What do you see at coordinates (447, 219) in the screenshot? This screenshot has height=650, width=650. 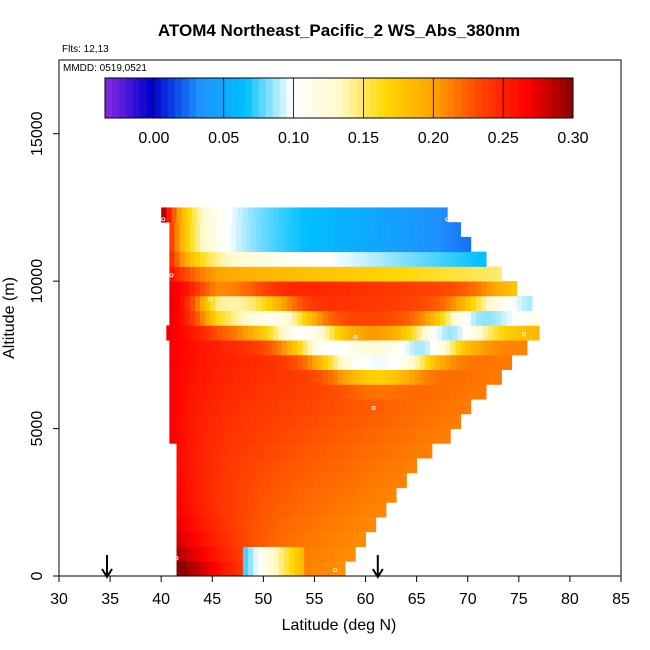 I see `profile-point` at bounding box center [447, 219].